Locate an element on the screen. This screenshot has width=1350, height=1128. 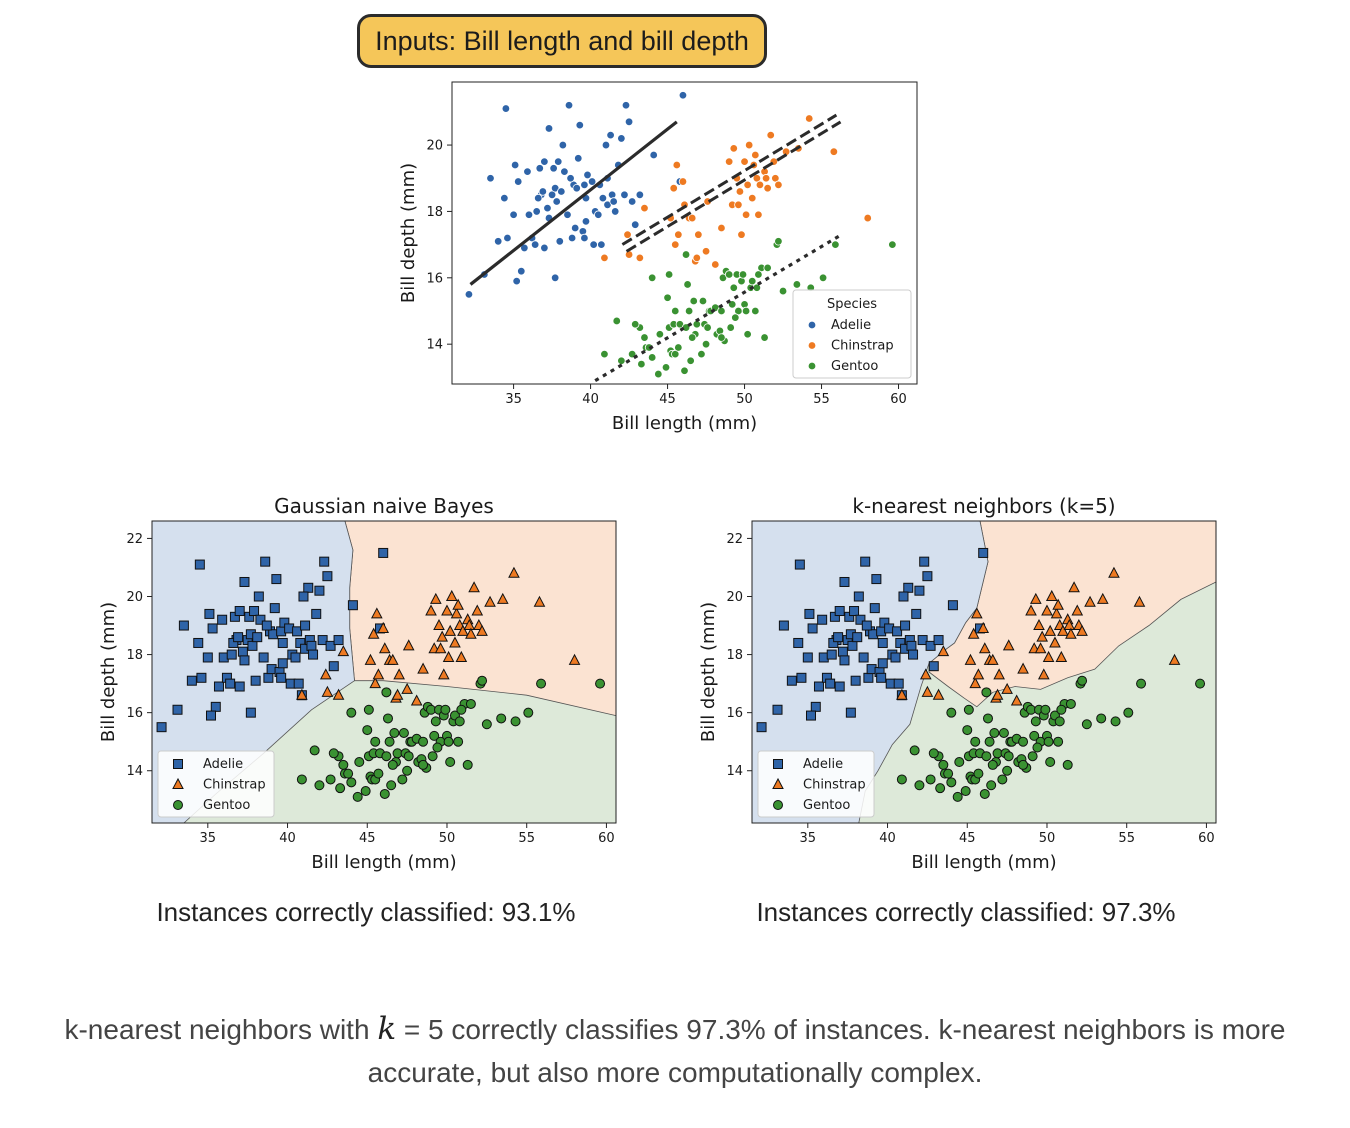
x-tick-label: 60 is located at coordinates (1206, 838).